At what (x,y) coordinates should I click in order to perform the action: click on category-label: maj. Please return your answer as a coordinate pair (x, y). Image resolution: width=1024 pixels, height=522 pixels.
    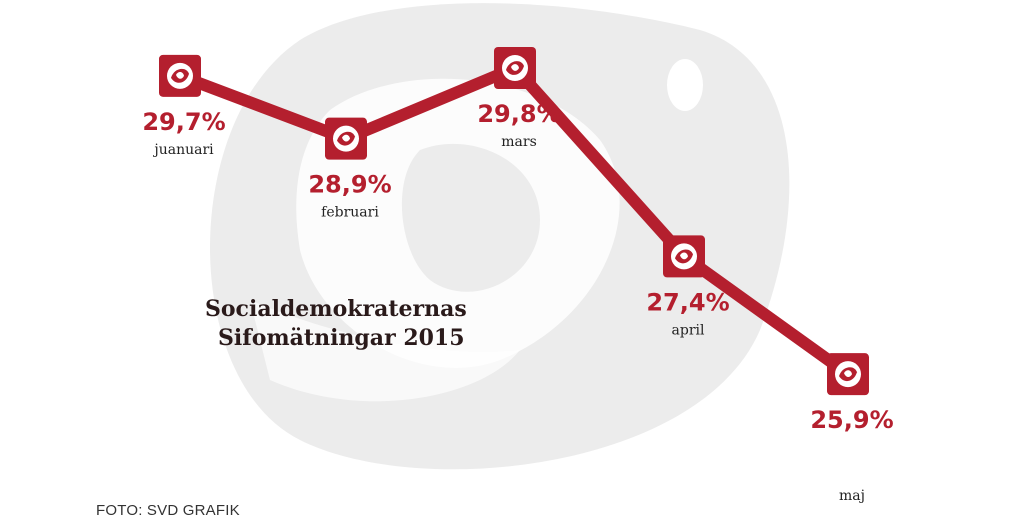
    Looking at the image, I should click on (852, 496).